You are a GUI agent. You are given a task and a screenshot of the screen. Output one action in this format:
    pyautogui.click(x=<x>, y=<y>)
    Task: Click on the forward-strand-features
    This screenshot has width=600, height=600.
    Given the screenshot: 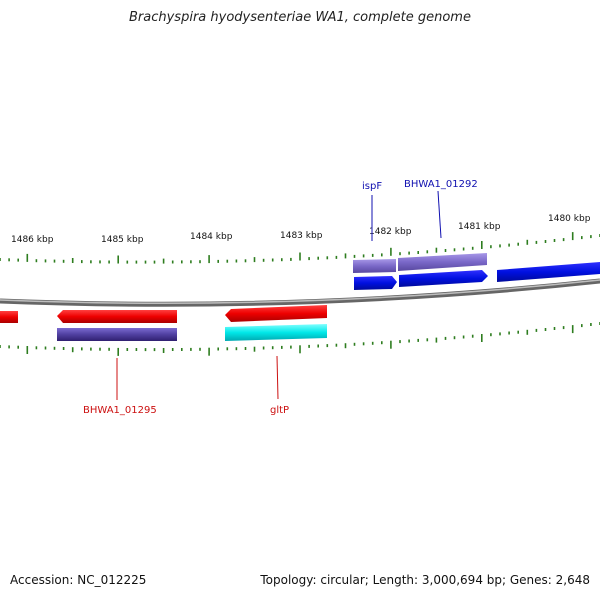 What is the action you would take?
    pyautogui.click(x=476, y=271)
    